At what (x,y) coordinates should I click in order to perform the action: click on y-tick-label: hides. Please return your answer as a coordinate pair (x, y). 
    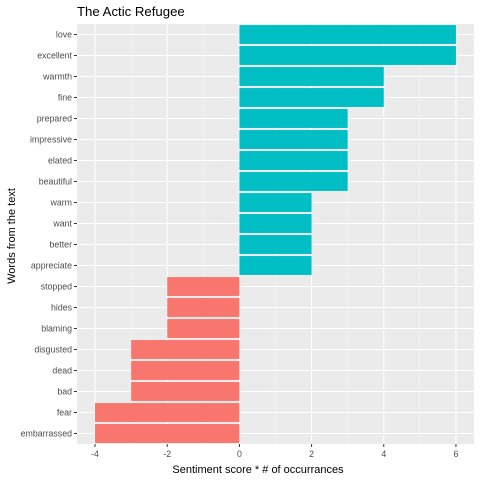
    Looking at the image, I should click on (62, 308).